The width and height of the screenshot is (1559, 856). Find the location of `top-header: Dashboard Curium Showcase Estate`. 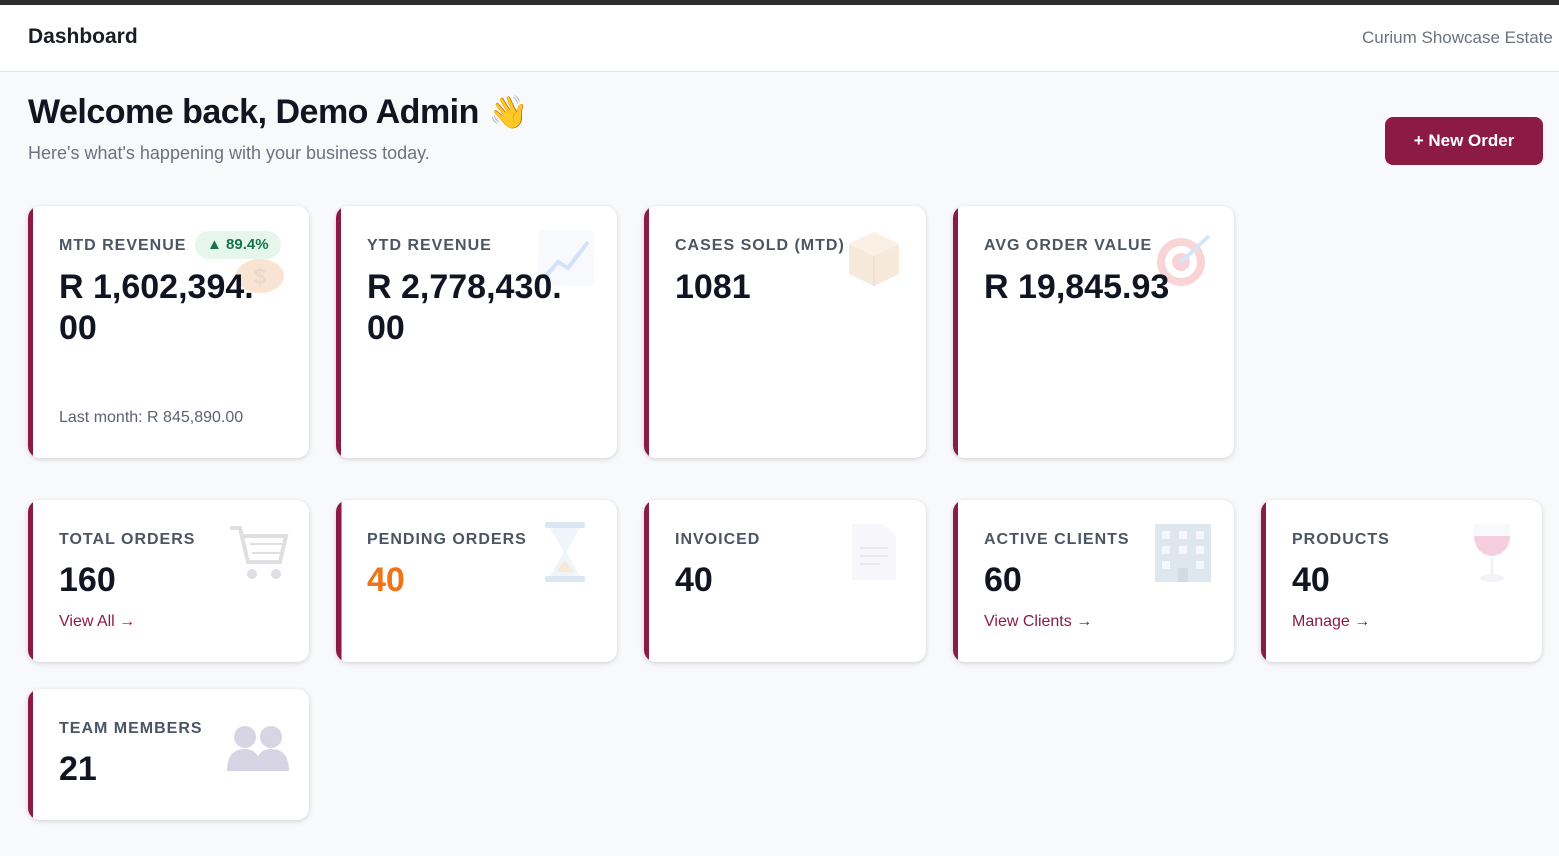

top-header: Dashboard Curium Showcase Estate is located at coordinates (779, 38).